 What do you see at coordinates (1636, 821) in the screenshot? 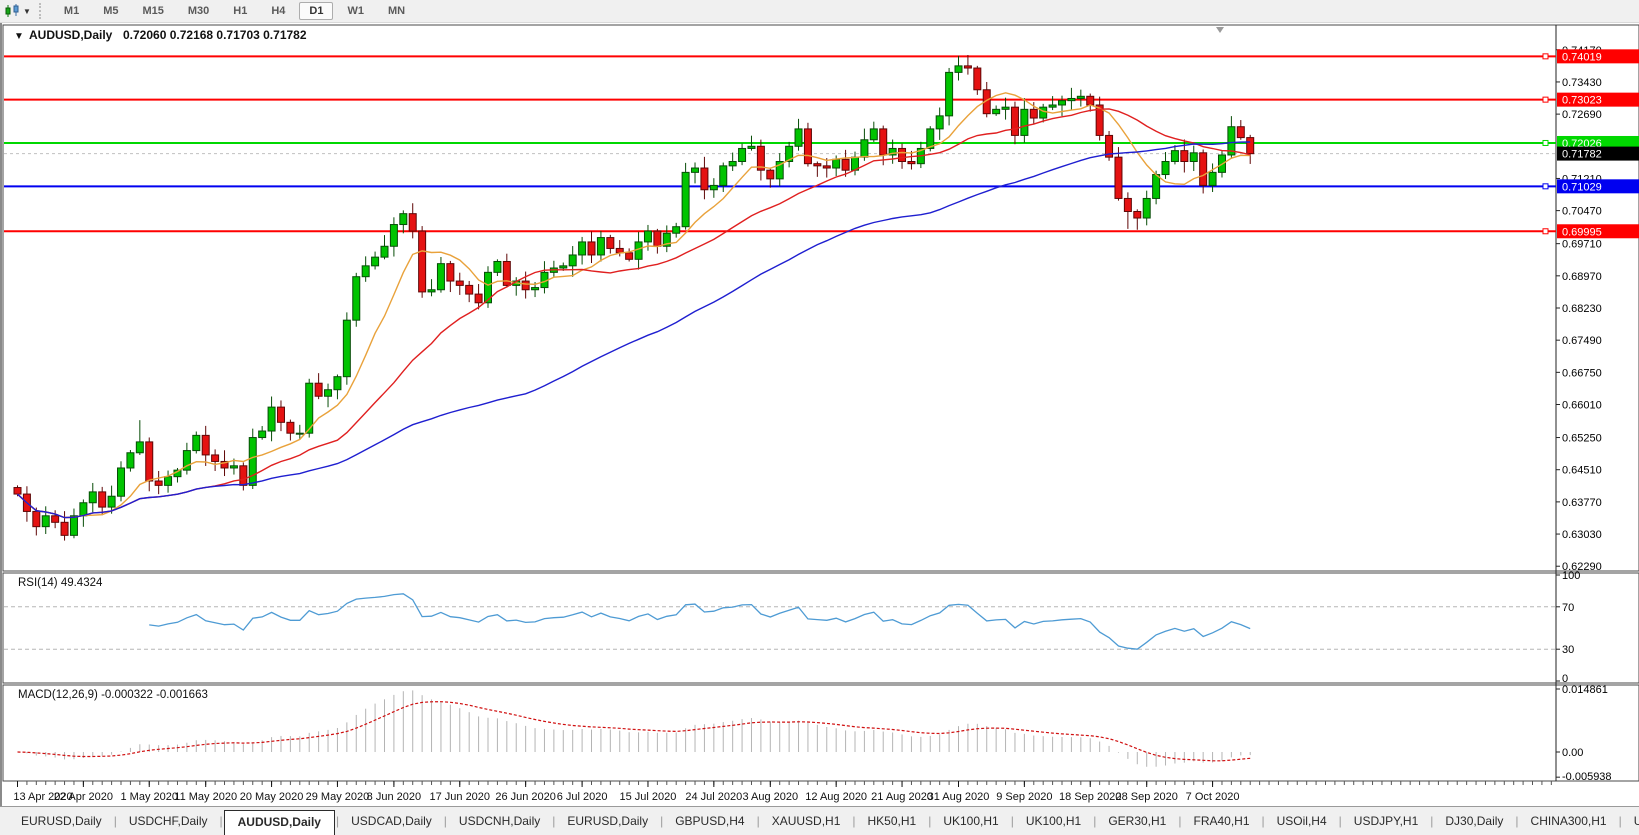
I see `chart-tab-usoil-h1: USOil,H1` at bounding box center [1636, 821].